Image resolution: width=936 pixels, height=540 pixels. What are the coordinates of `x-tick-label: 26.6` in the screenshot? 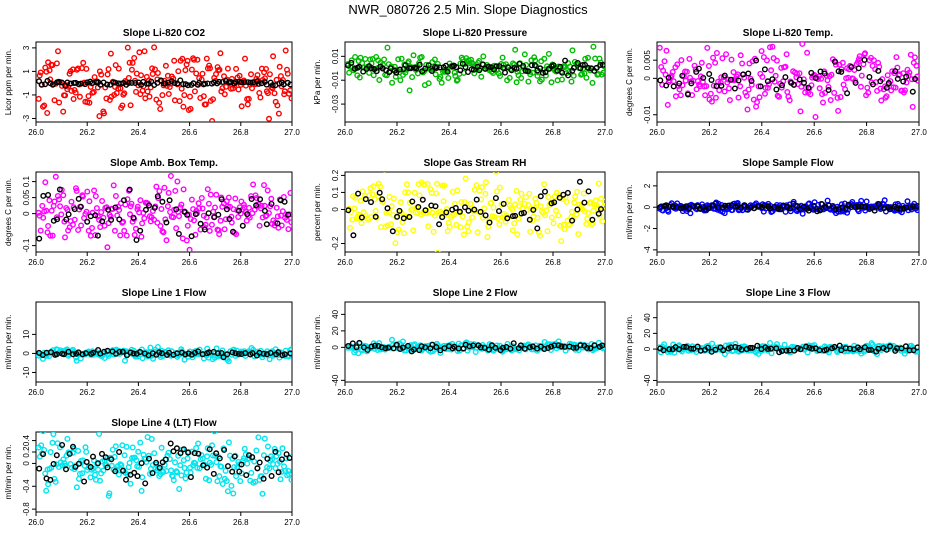 It's located at (190, 522).